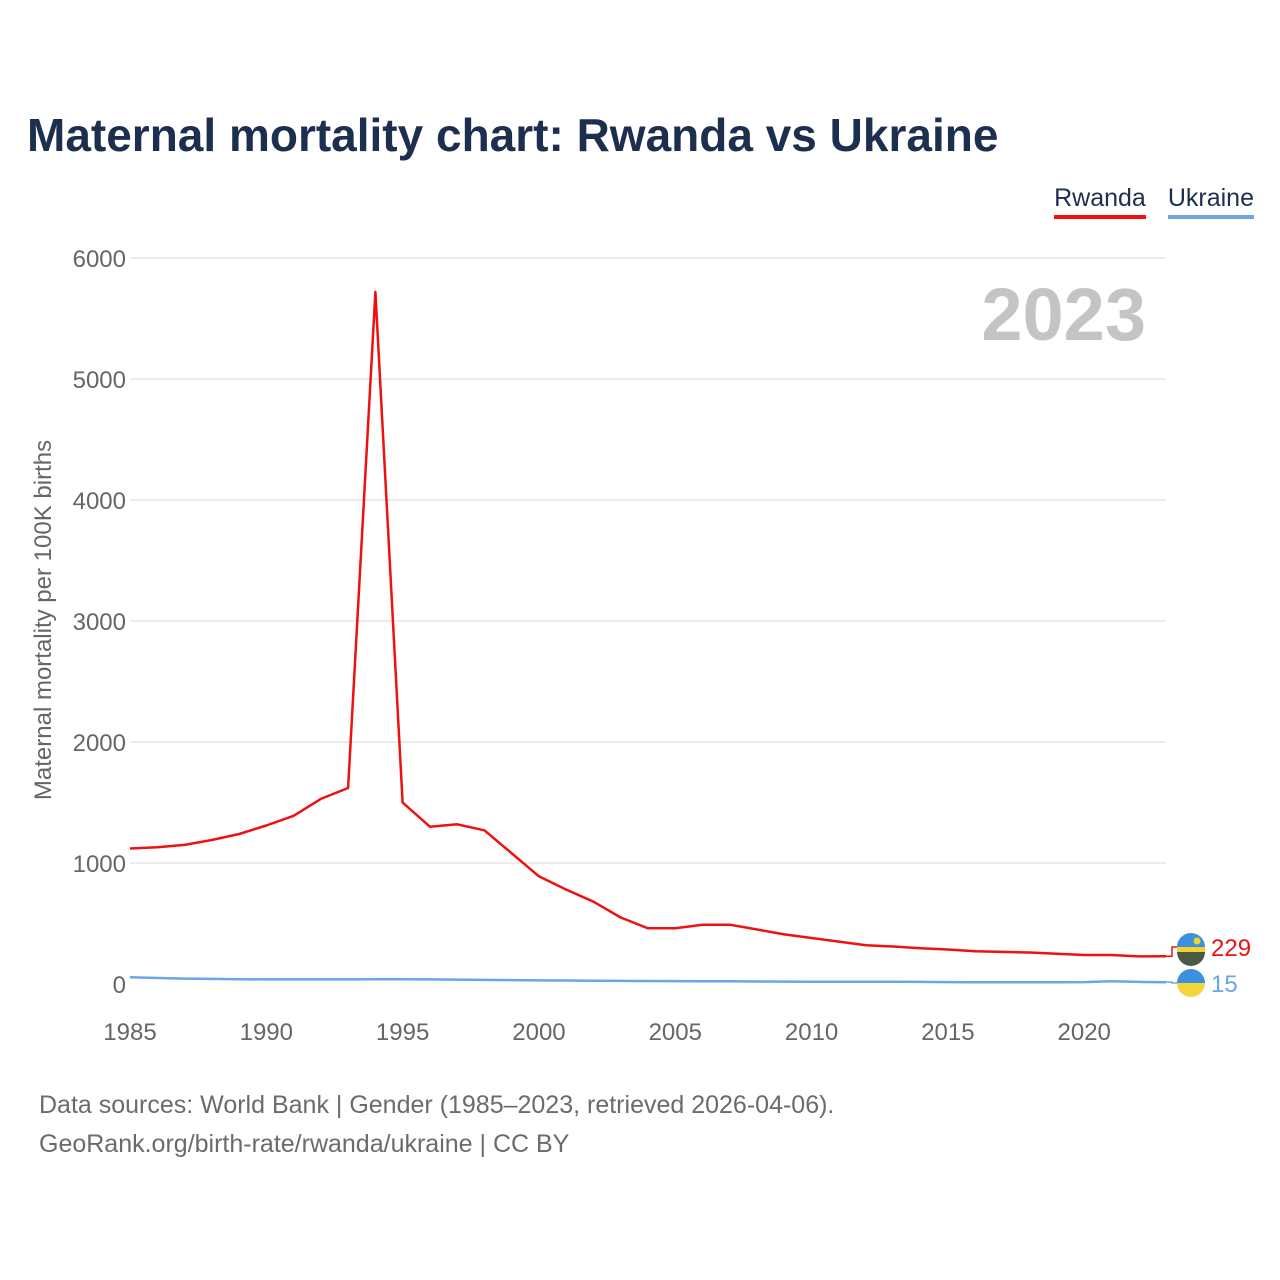 Image resolution: width=1280 pixels, height=1280 pixels. What do you see at coordinates (538, 1032) in the screenshot?
I see `x-tick-2000: 2000` at bounding box center [538, 1032].